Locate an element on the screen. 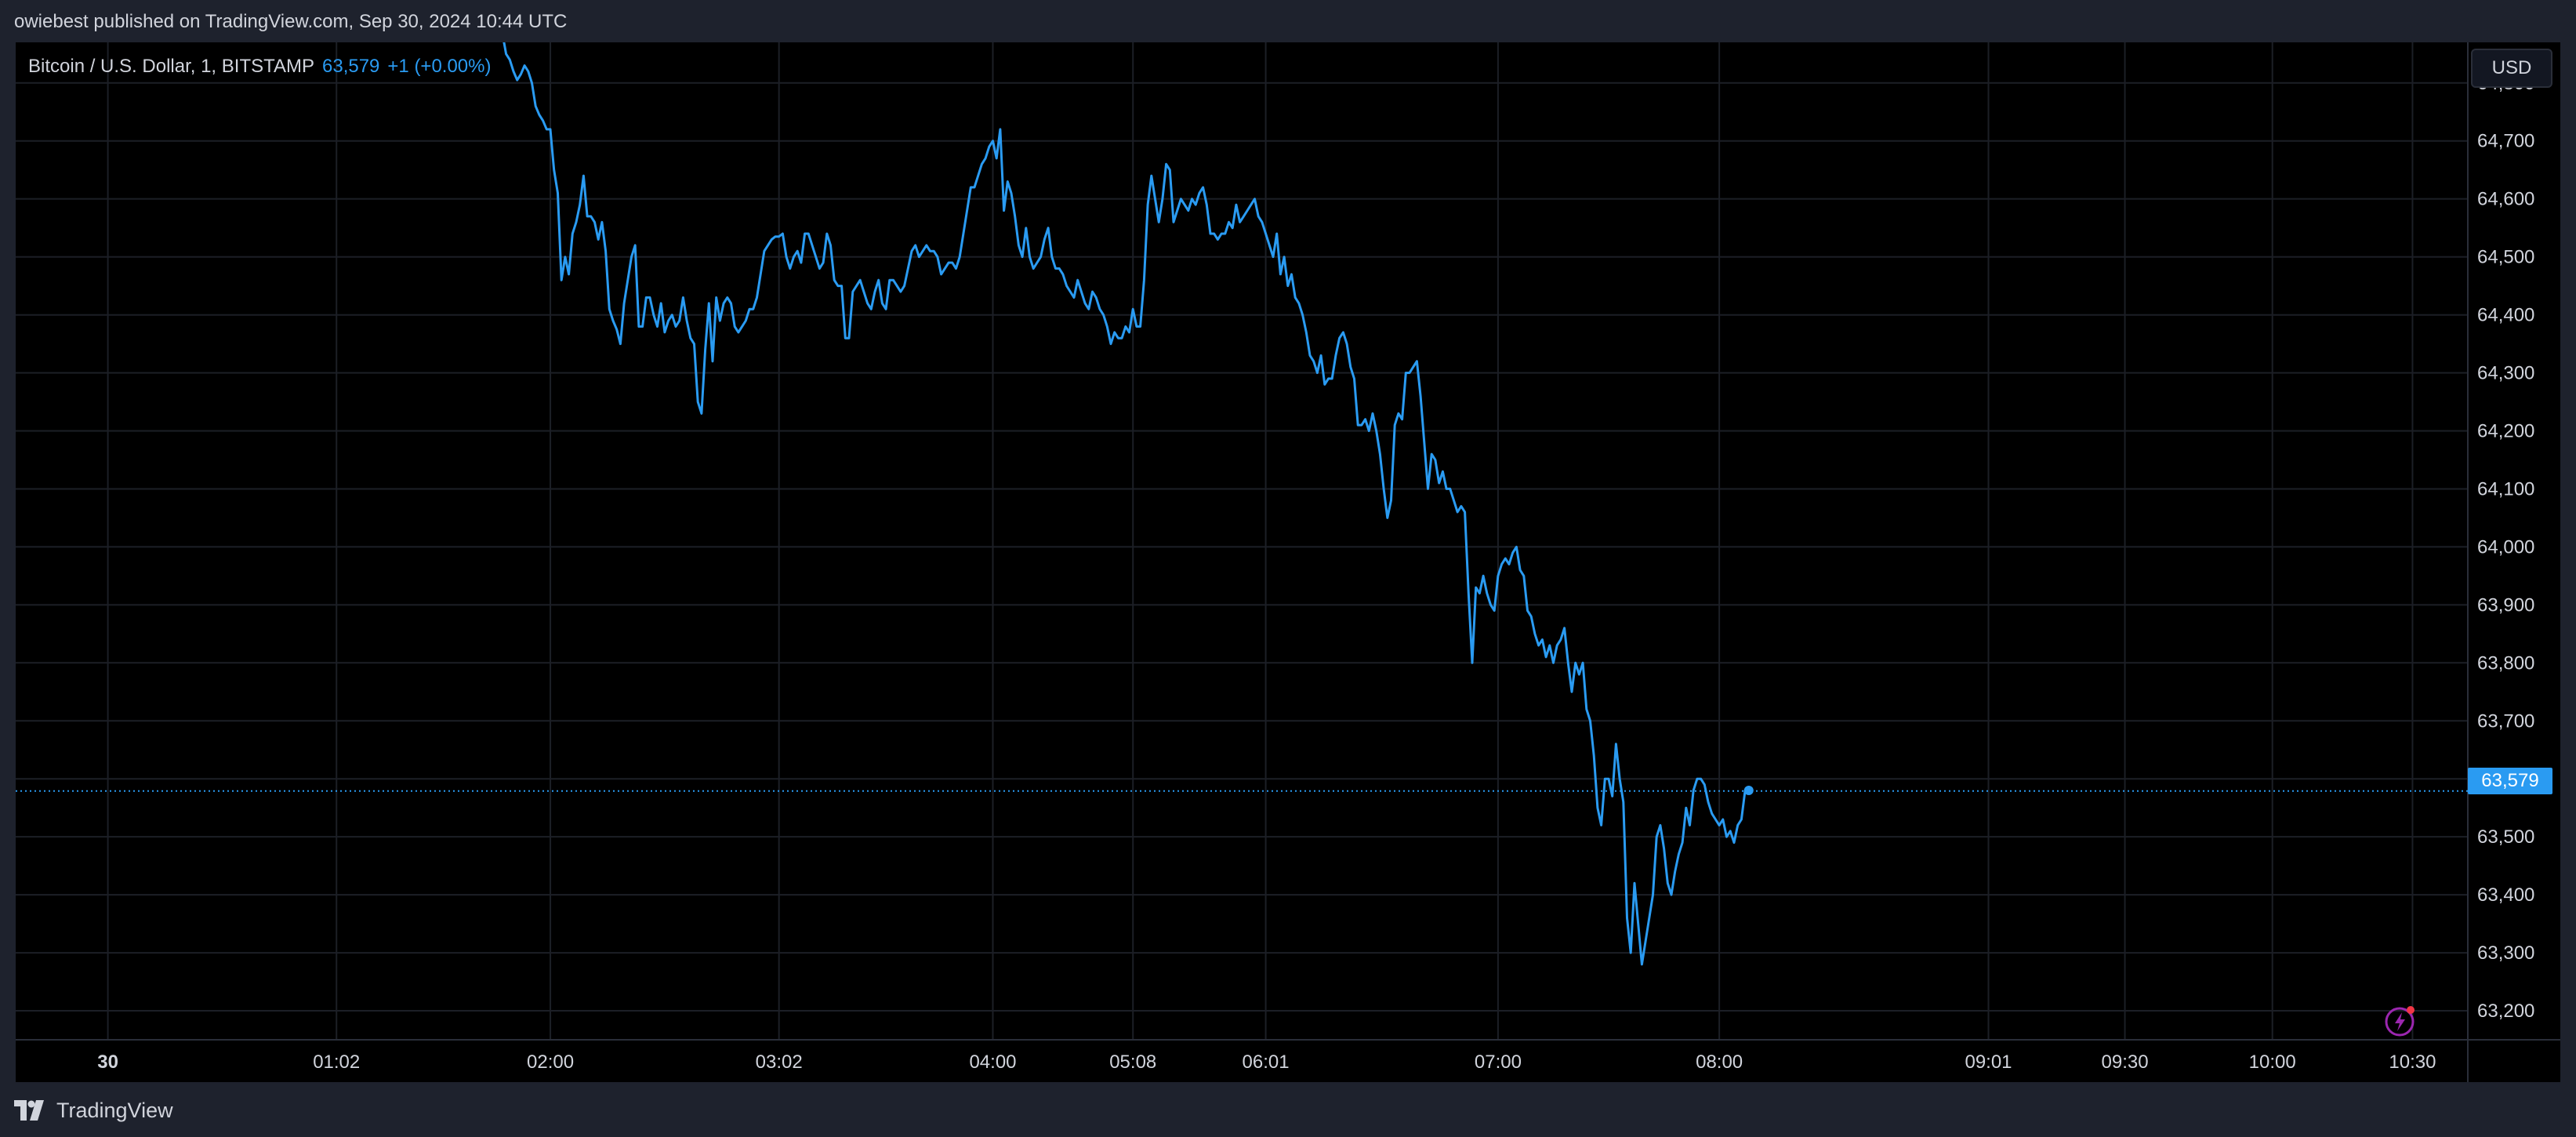 Image resolution: width=2576 pixels, height=1137 pixels. x-tick-label: 10:00 is located at coordinates (2273, 1062).